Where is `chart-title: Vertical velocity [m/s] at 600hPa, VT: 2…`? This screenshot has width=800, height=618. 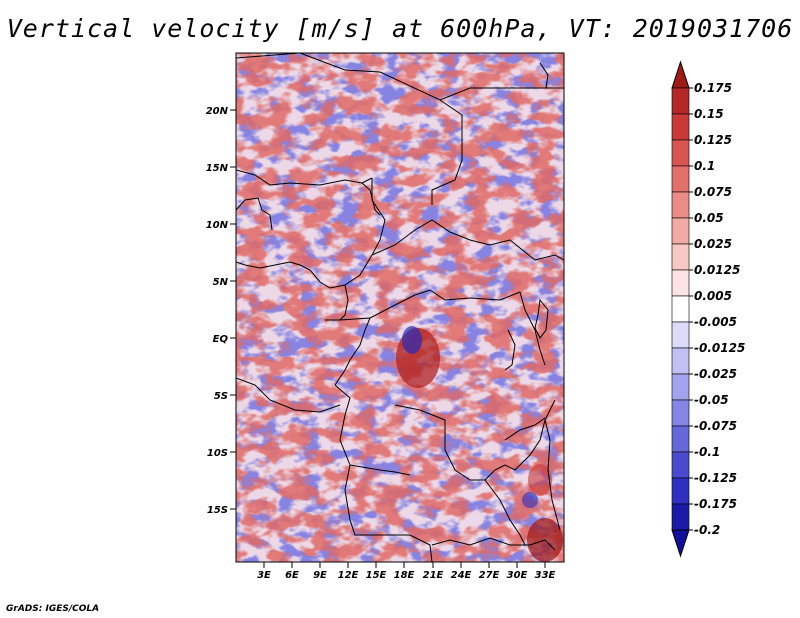 chart-title: Vertical velocity [m/s] at 600hPa, VT: 2… is located at coordinates (400, 28).